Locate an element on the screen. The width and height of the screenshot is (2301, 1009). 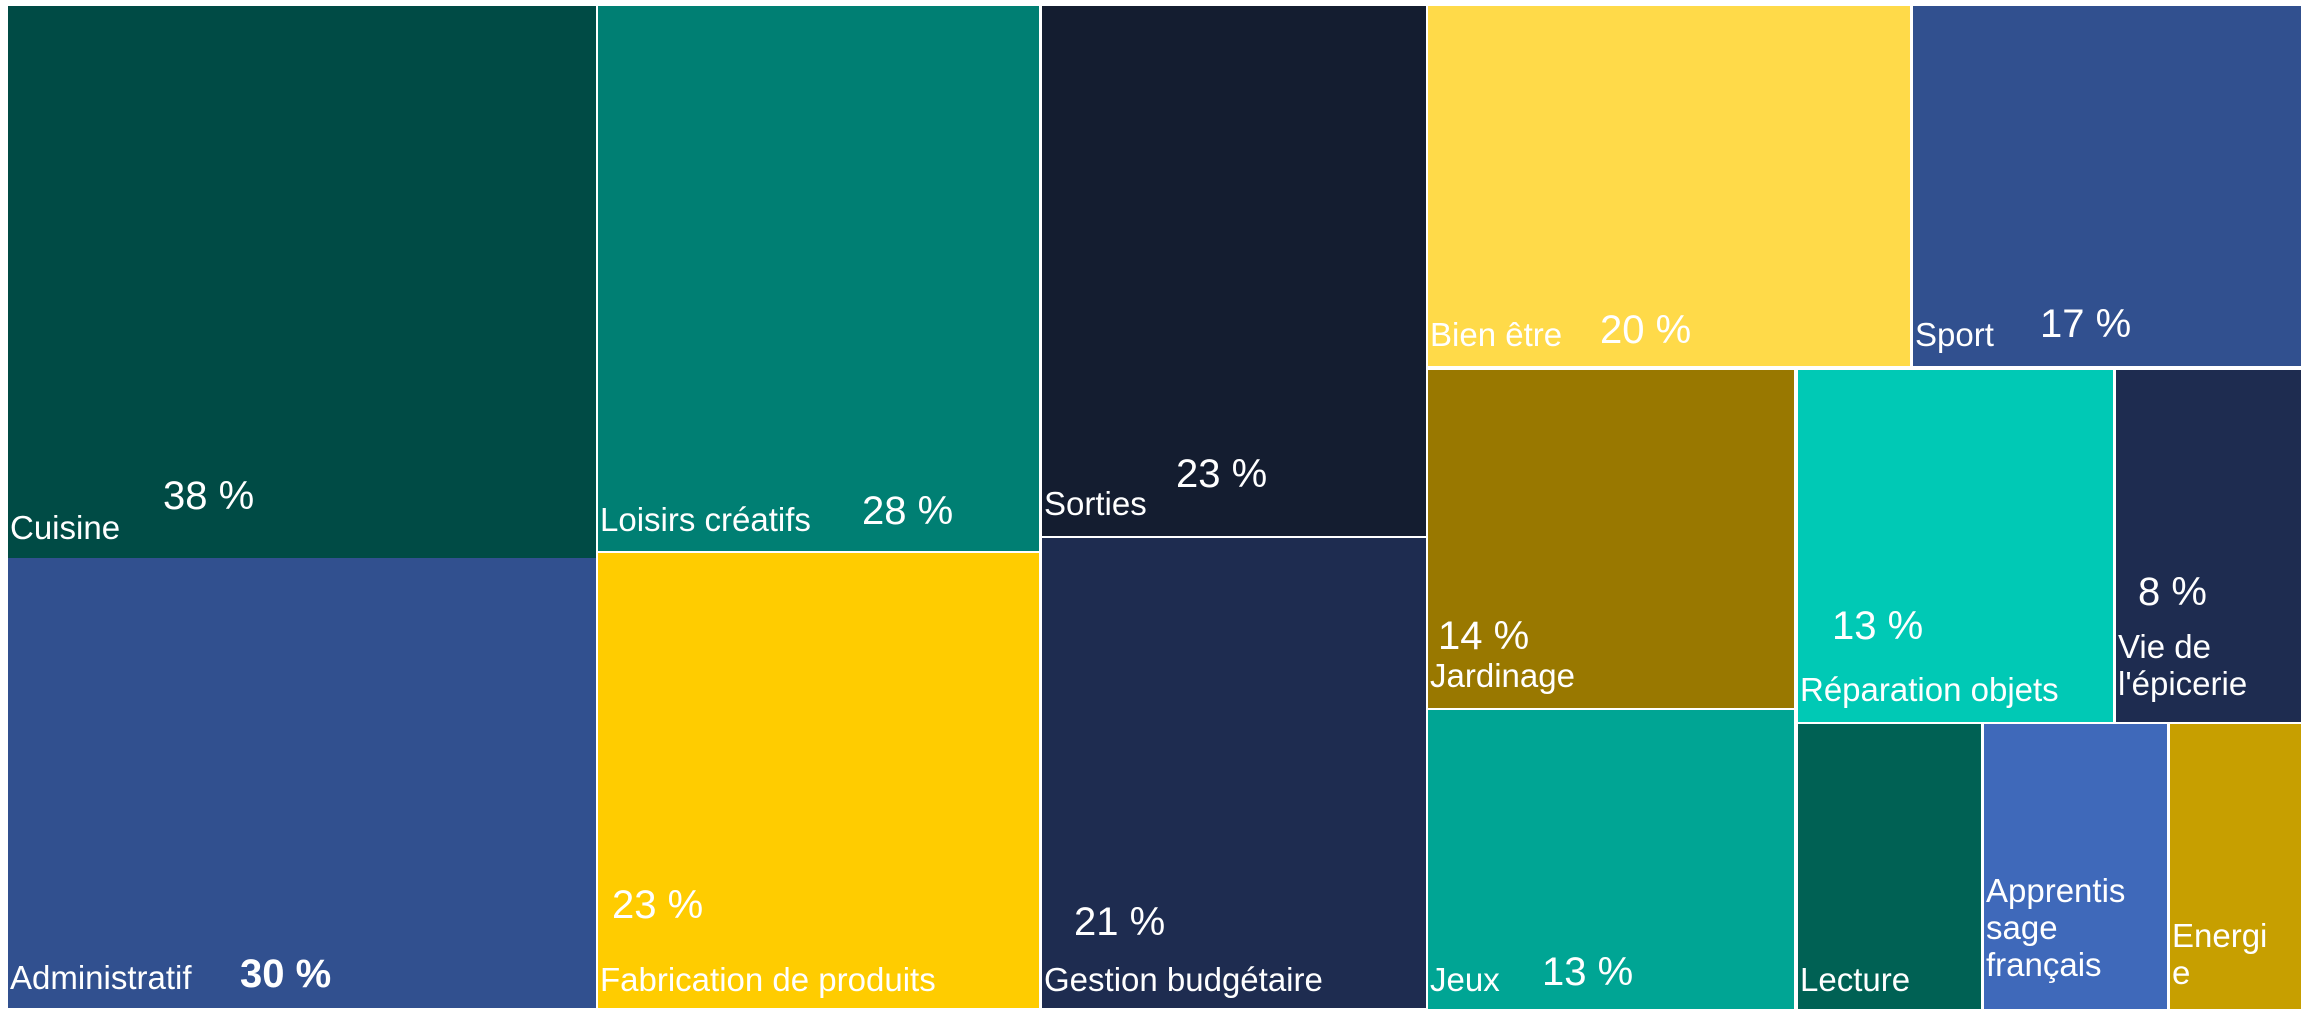
treemap-tile-fabrication-de-produits: Fabrication de produits 23 % is located at coordinates (818, 780).